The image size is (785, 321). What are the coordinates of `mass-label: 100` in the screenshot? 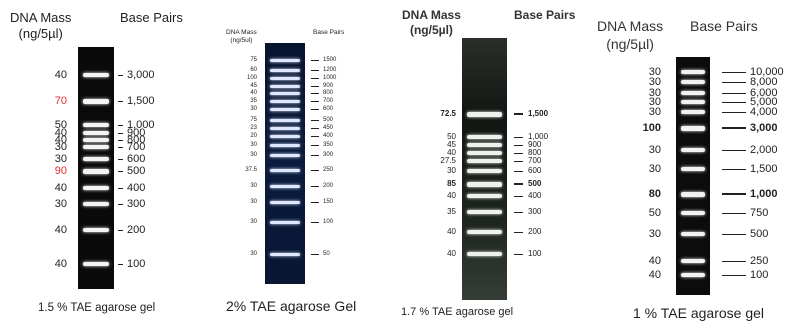 It's located at (251, 78).